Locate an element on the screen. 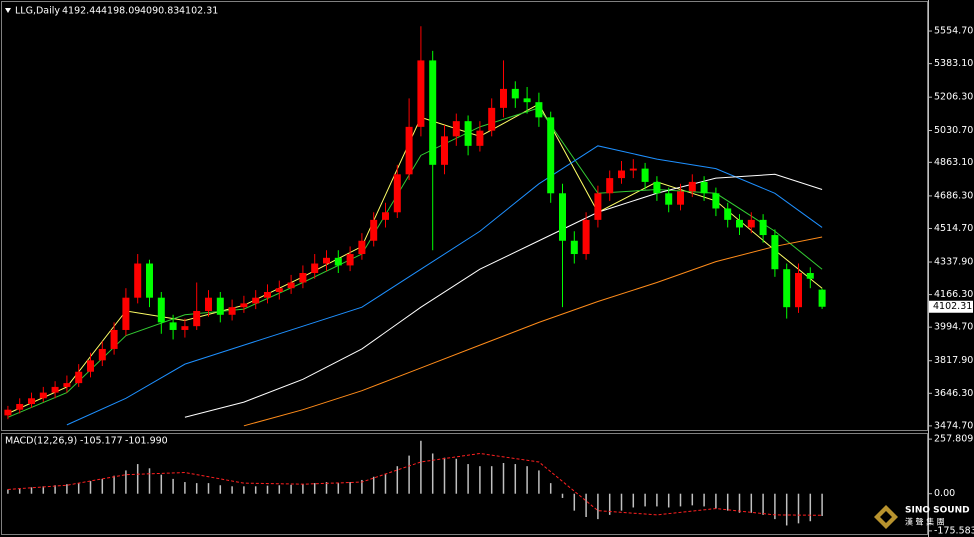 The width and height of the screenshot is (974, 537). current-price-label: 4102.31 is located at coordinates (952, 306).